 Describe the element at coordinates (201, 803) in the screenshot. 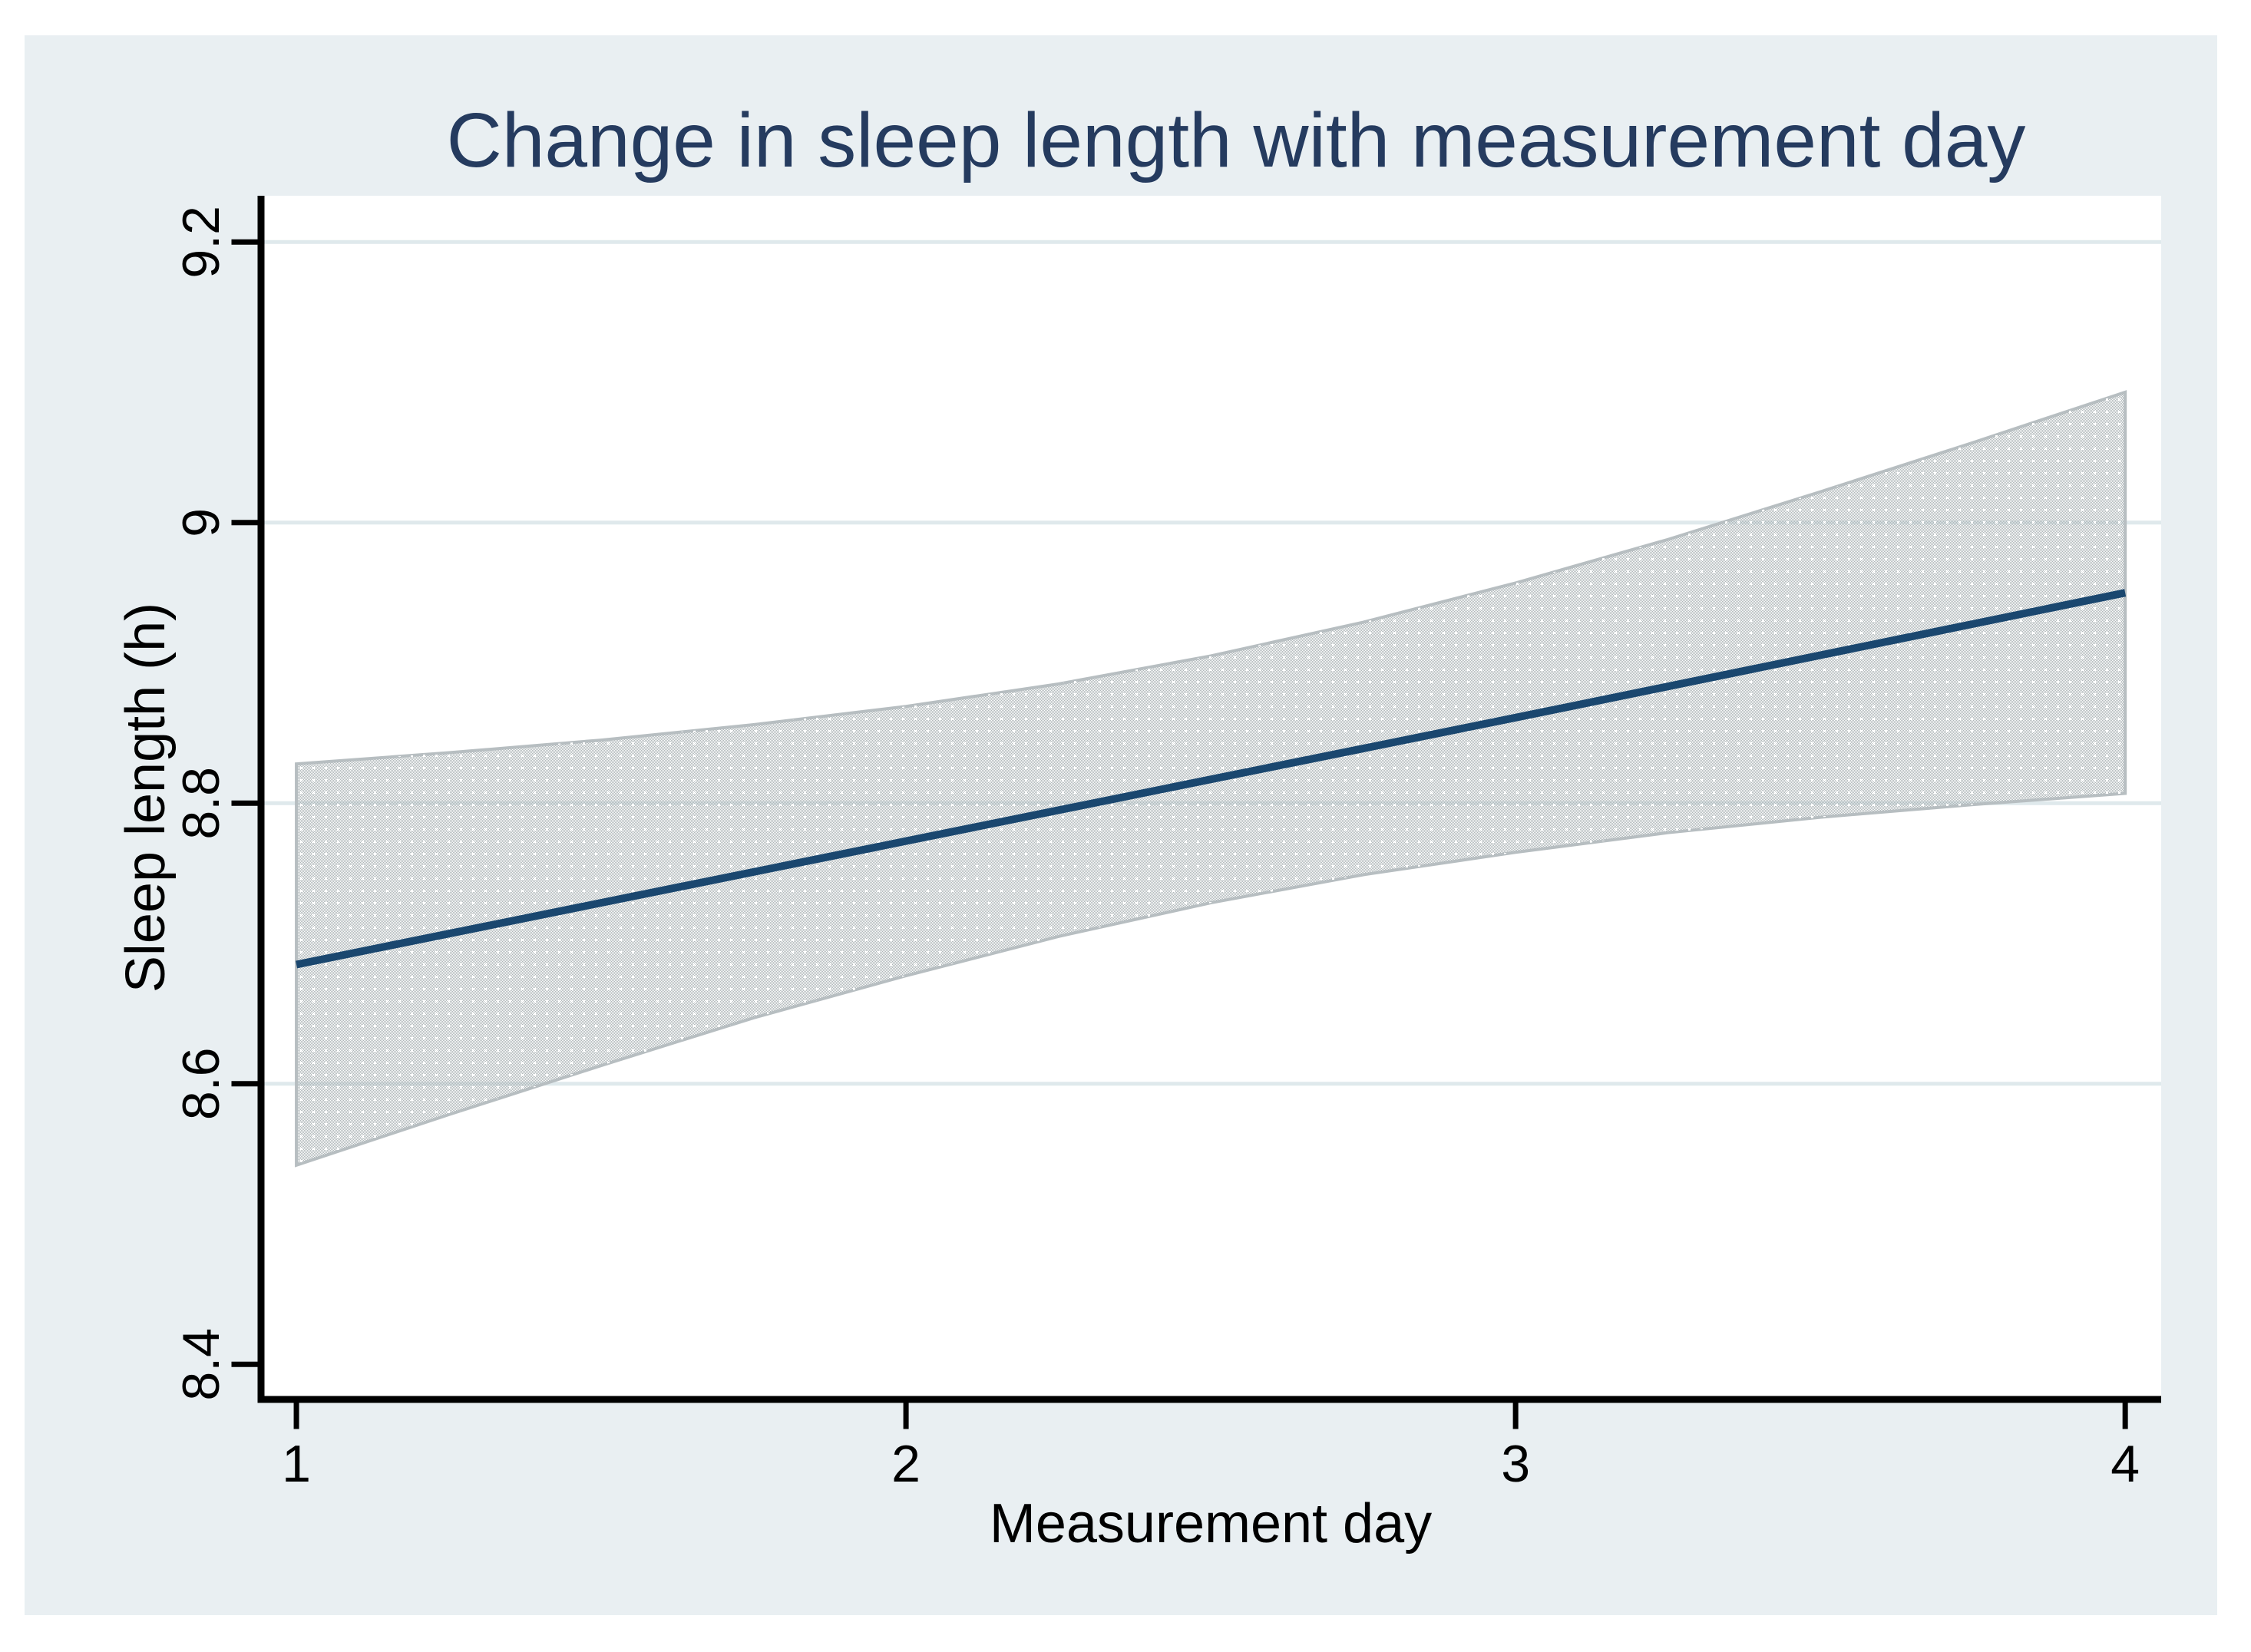

I see `y-tick-label: 8.8` at that location.